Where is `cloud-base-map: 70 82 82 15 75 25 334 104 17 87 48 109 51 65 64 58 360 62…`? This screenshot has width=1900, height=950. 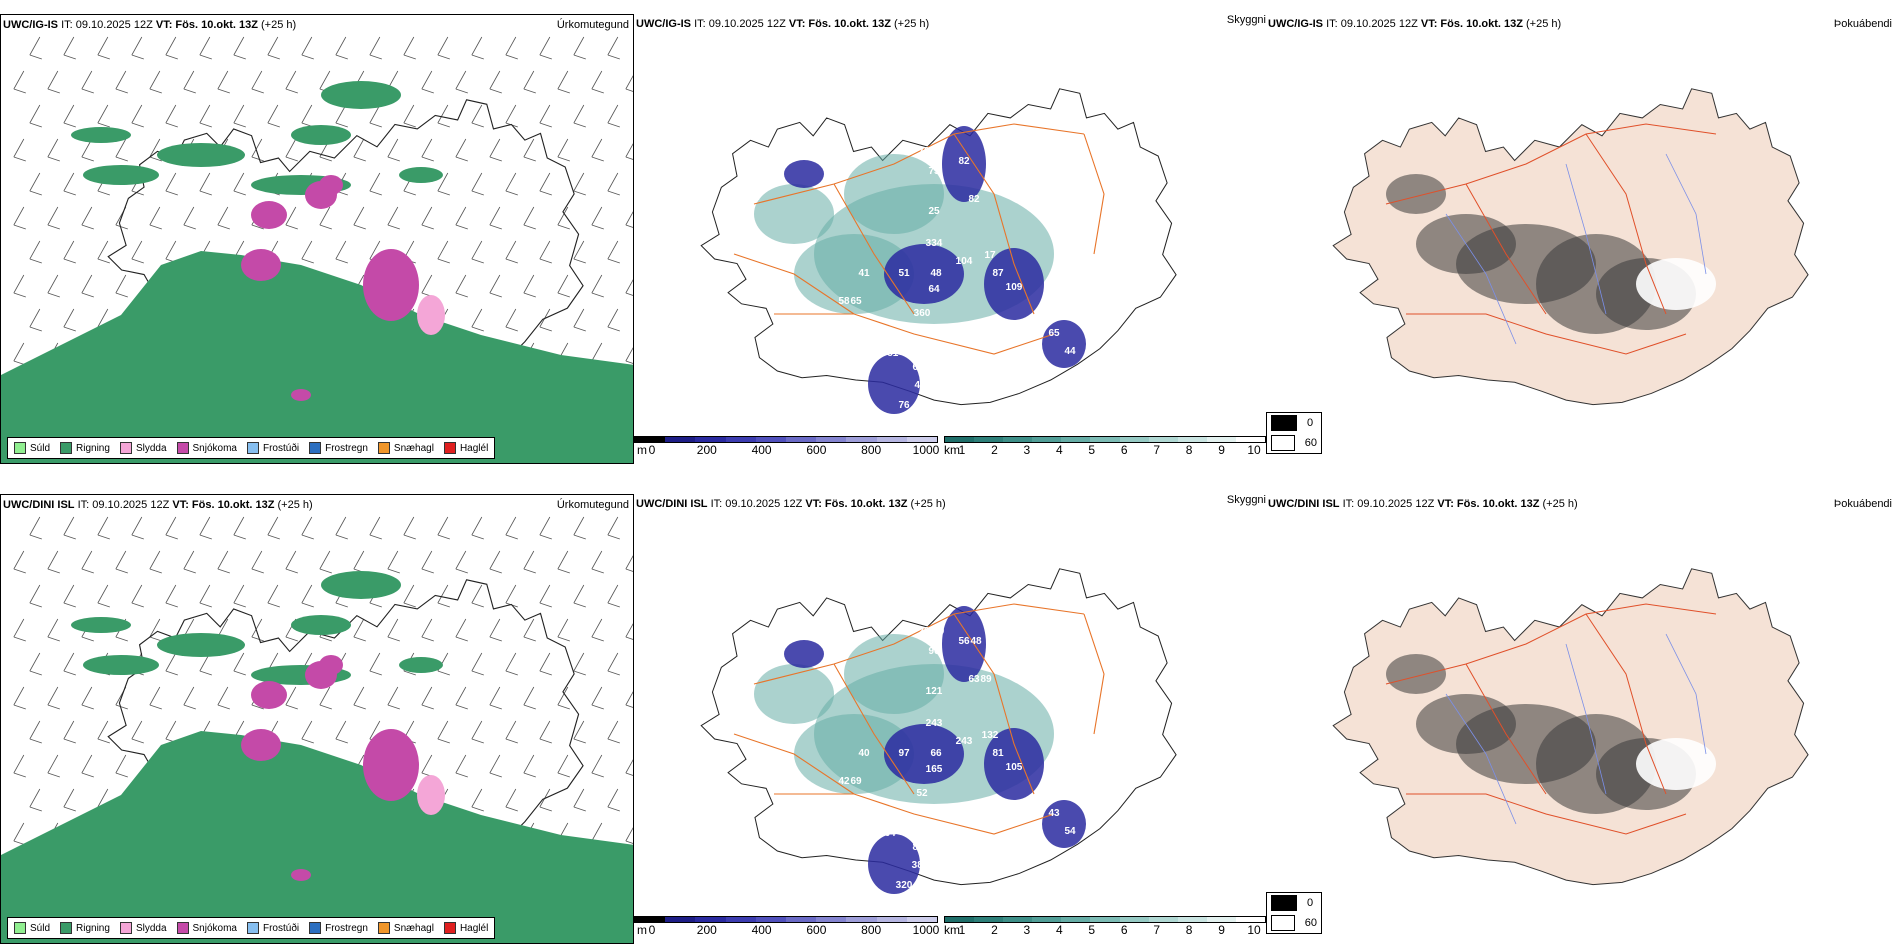
cloud-base-map: 70 82 82 15 75 25 334 104 17 87 48 109 51 65 64 58 360 62… is located at coordinates (938, 251).